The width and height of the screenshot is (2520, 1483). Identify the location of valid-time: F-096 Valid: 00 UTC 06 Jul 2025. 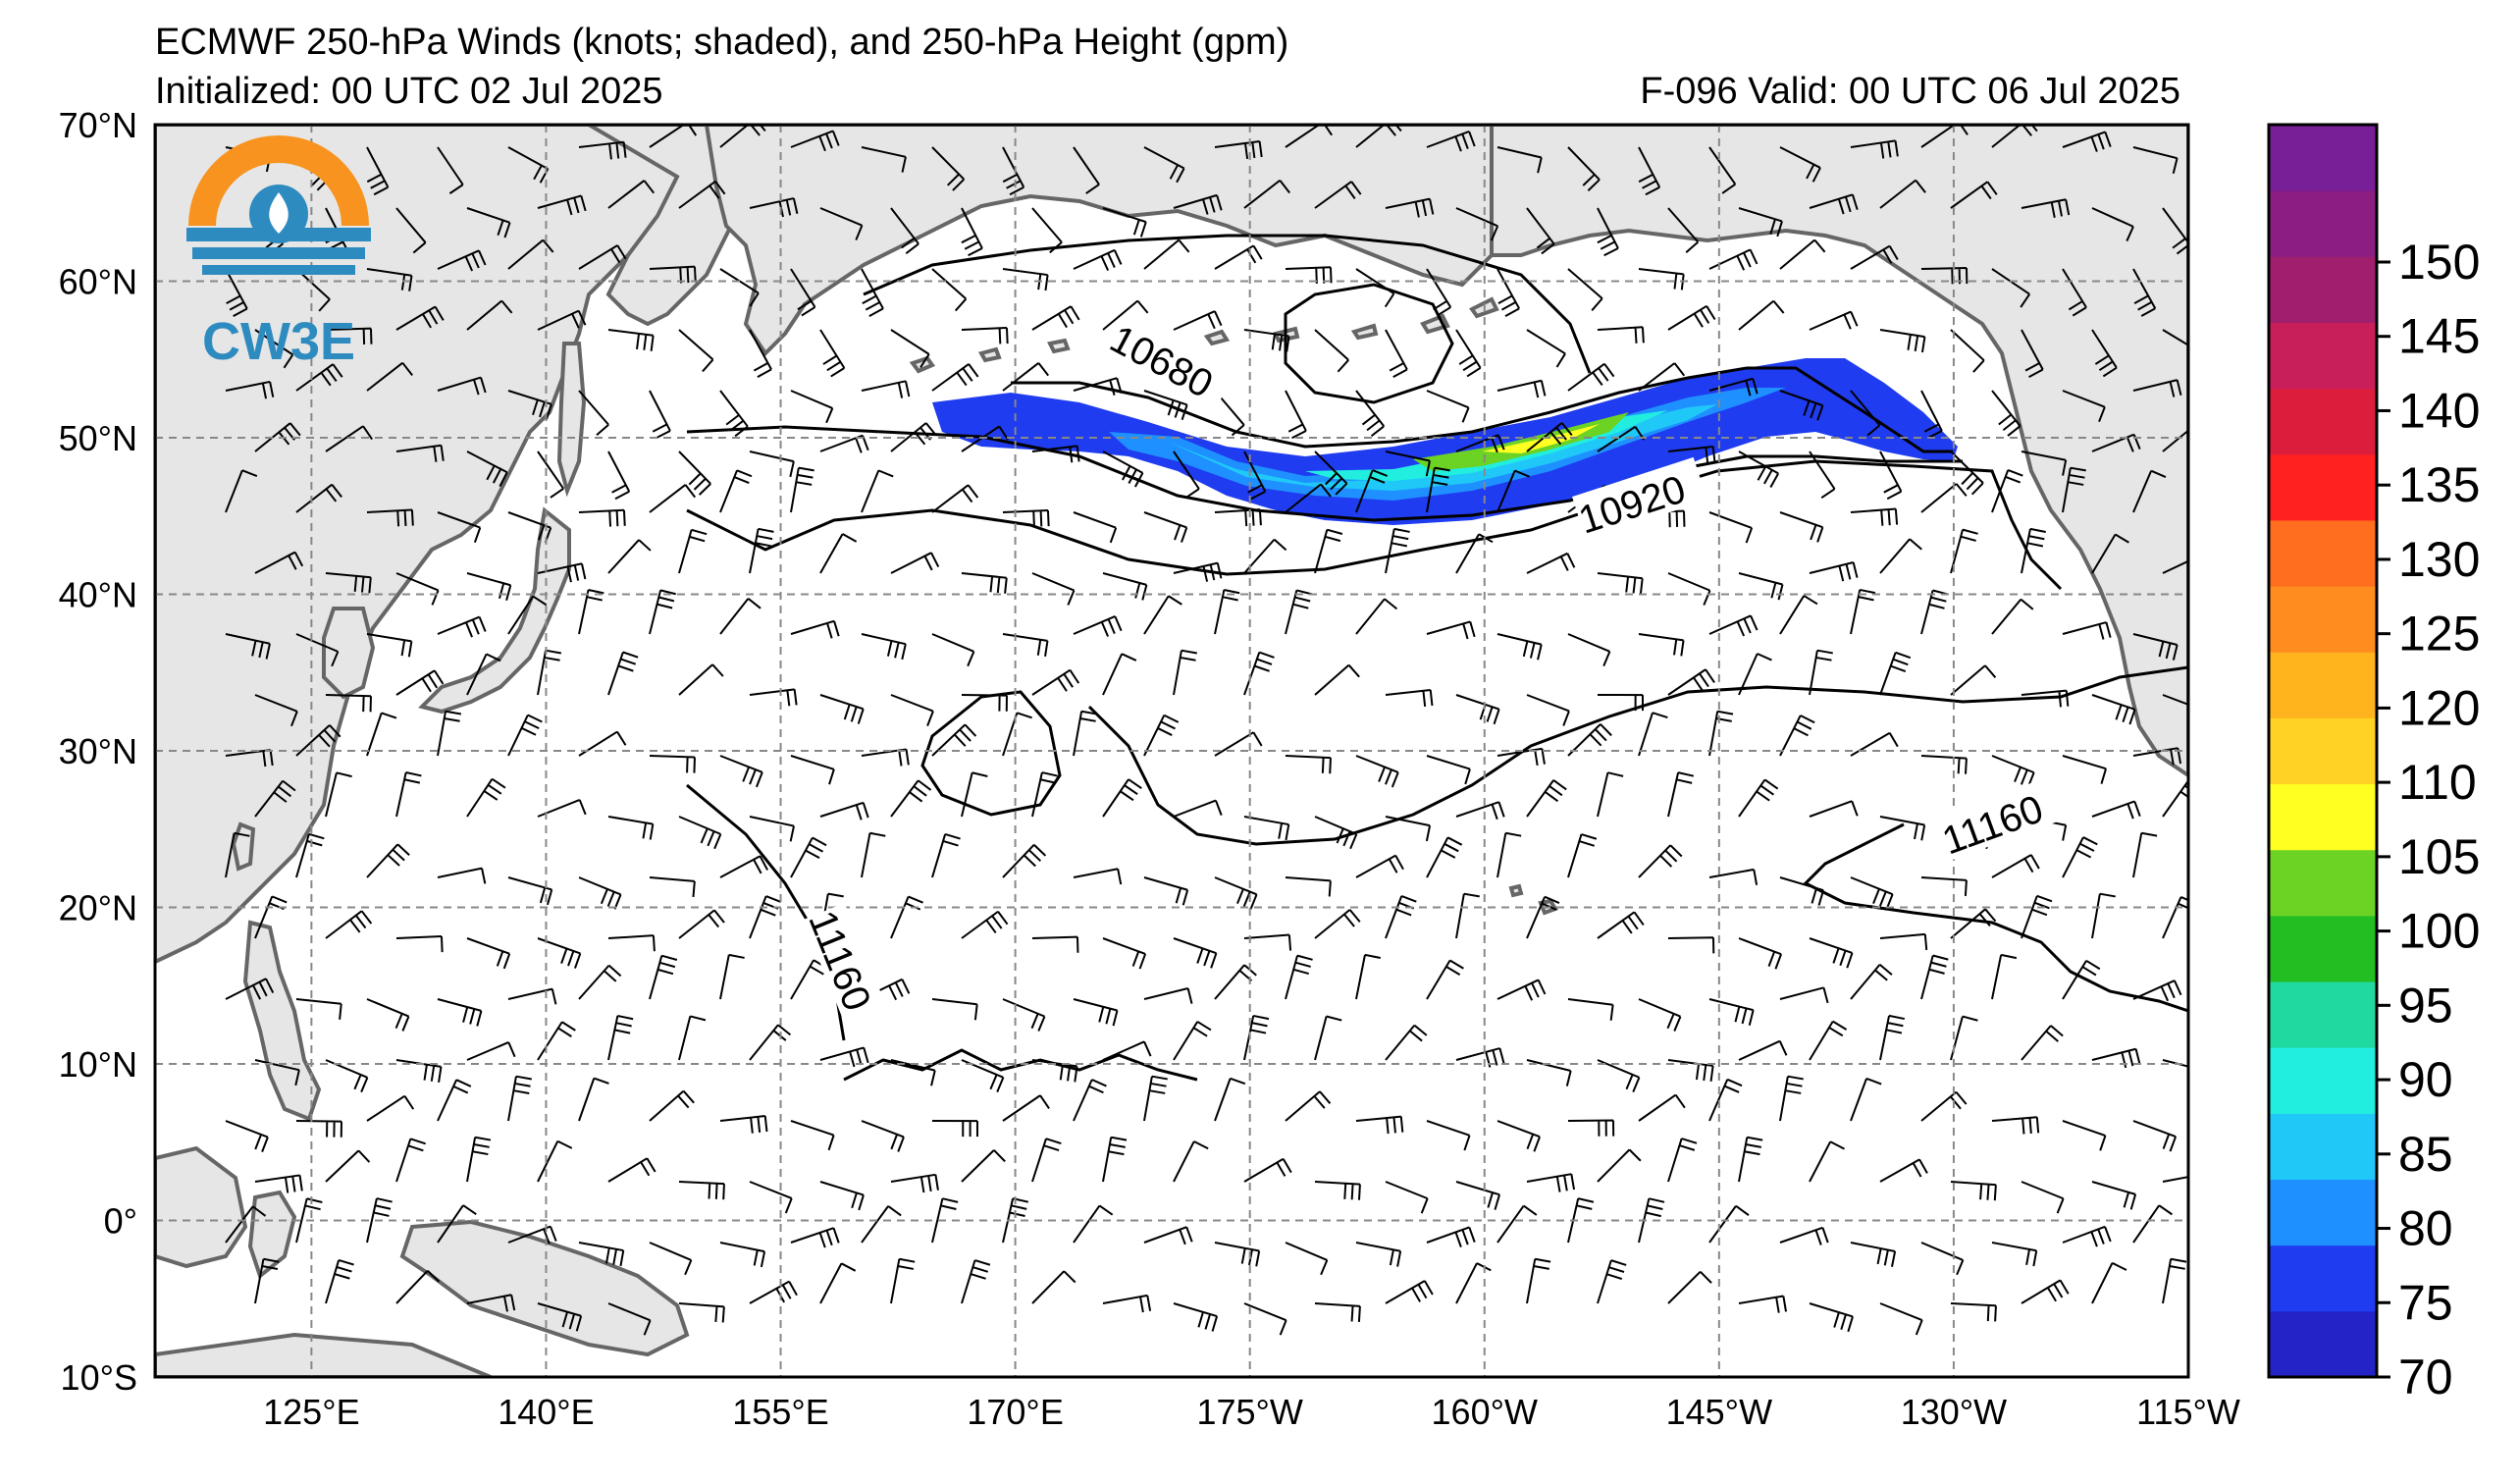
(1910, 91).